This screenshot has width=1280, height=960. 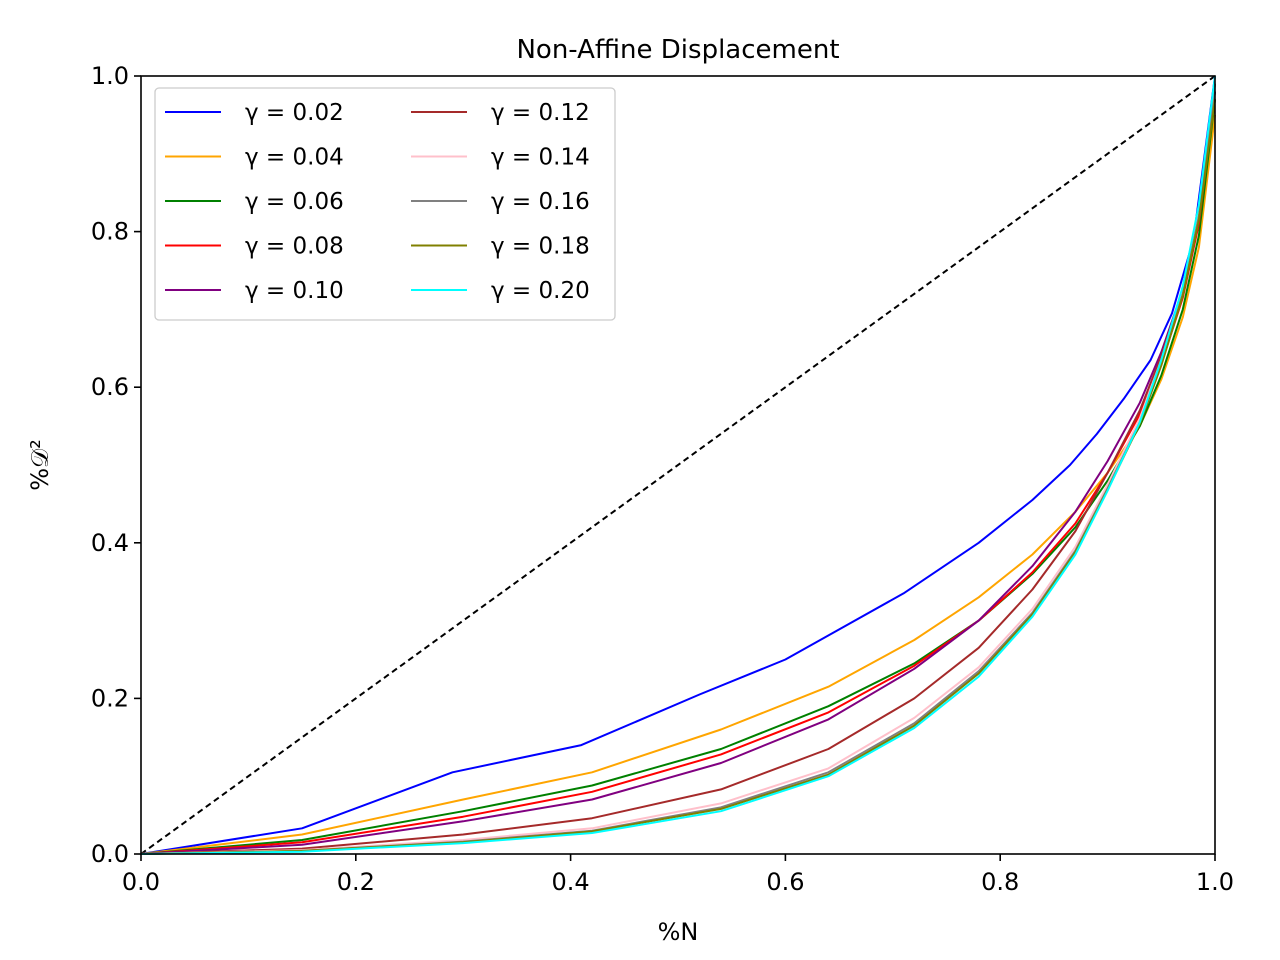 I want to click on y-tick-label: 0.2, so click(x=110, y=698).